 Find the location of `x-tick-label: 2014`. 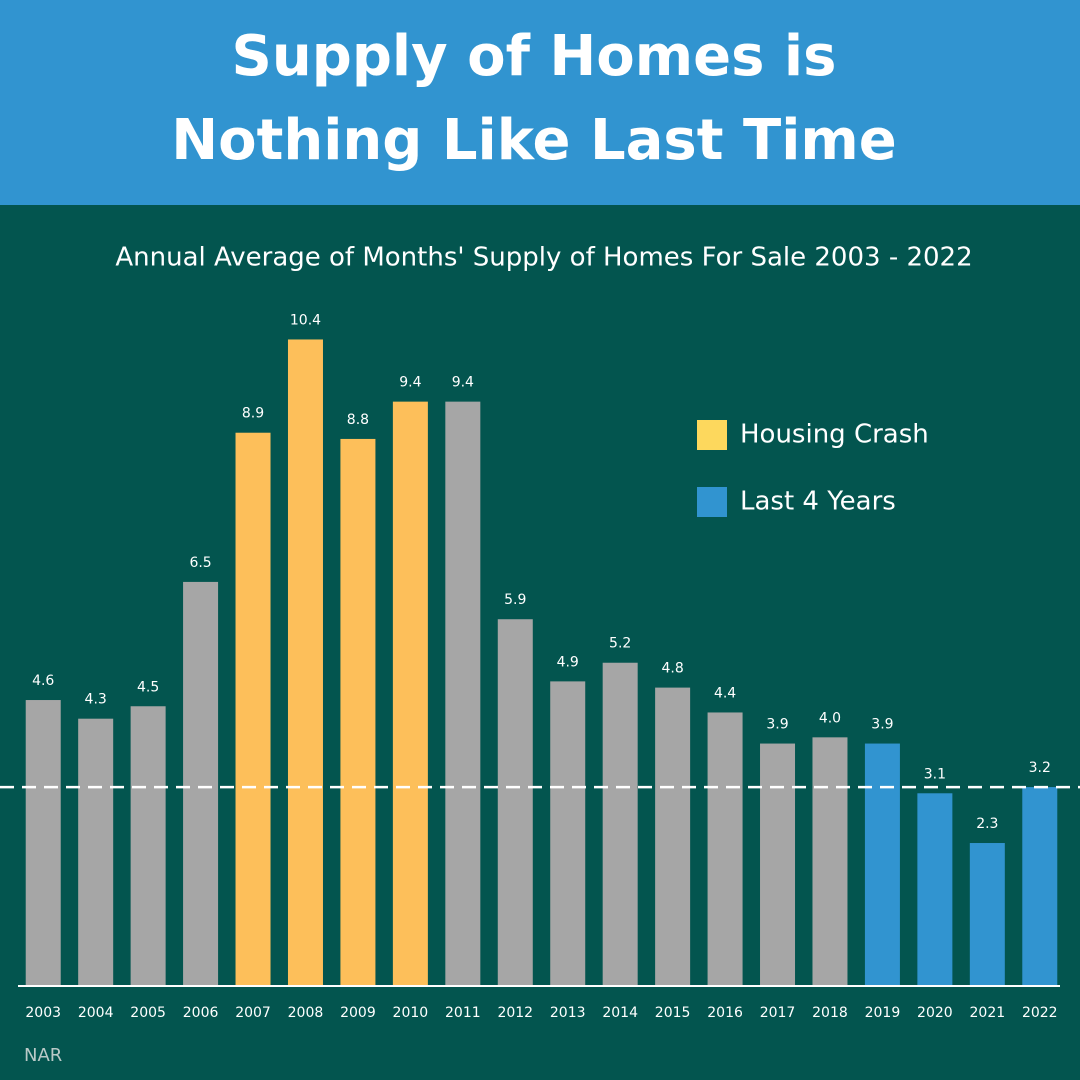

x-tick-label: 2014 is located at coordinates (620, 1013).